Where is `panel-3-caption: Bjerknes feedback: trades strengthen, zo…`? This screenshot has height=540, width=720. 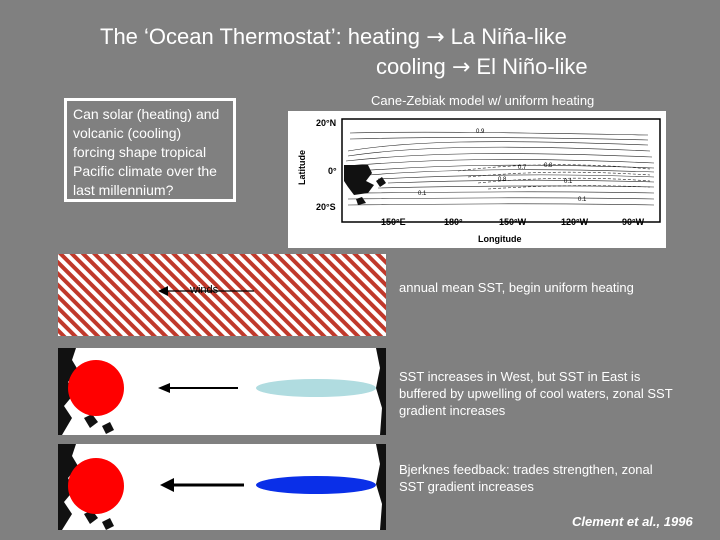
panel-3-caption: Bjerknes feedback: trades strengthen, zo… is located at coordinates (526, 478).